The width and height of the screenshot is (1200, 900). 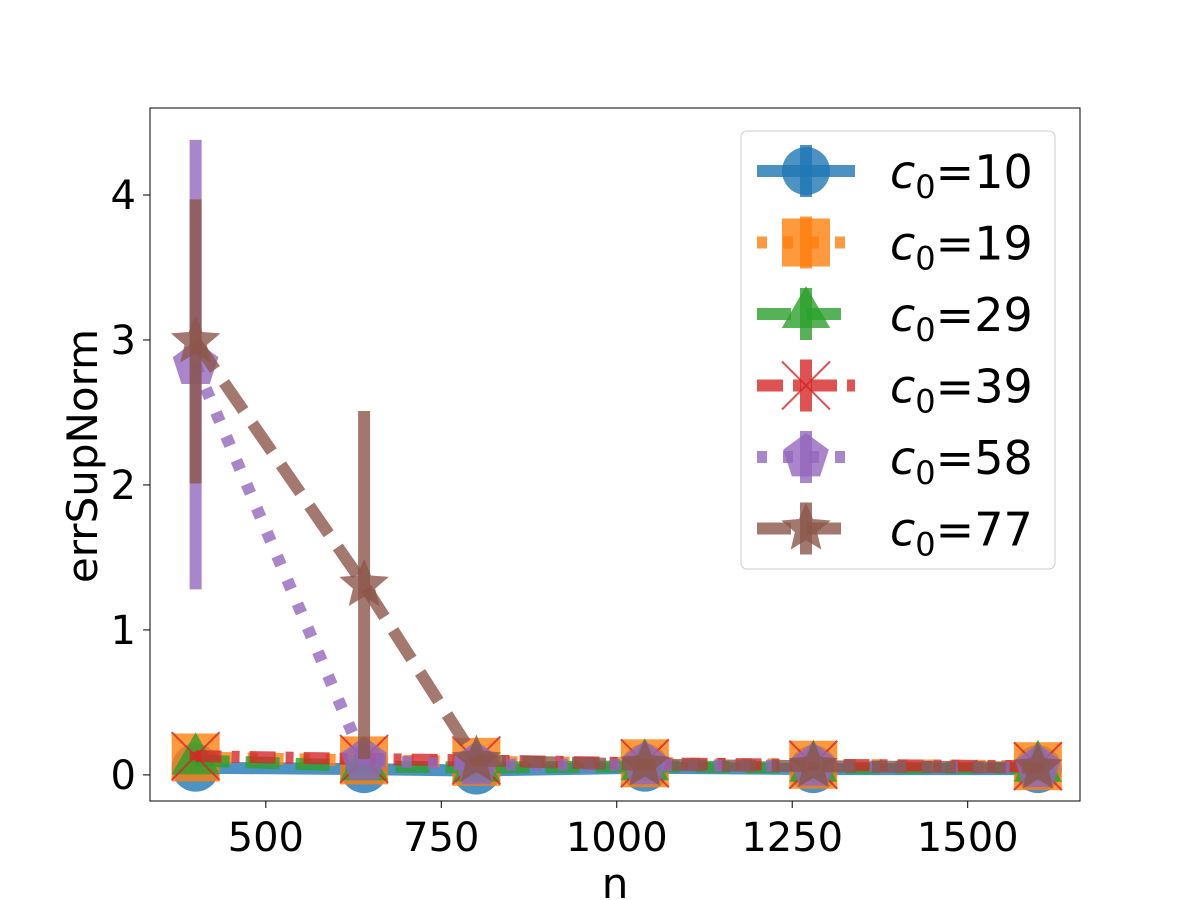 I want to click on legend-label: c0=10, so click(x=961, y=175).